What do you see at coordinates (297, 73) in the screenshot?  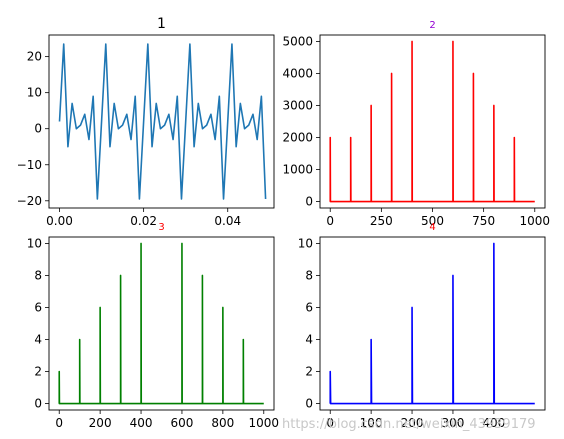 I see `y-tick-label: 4000` at bounding box center [297, 73].